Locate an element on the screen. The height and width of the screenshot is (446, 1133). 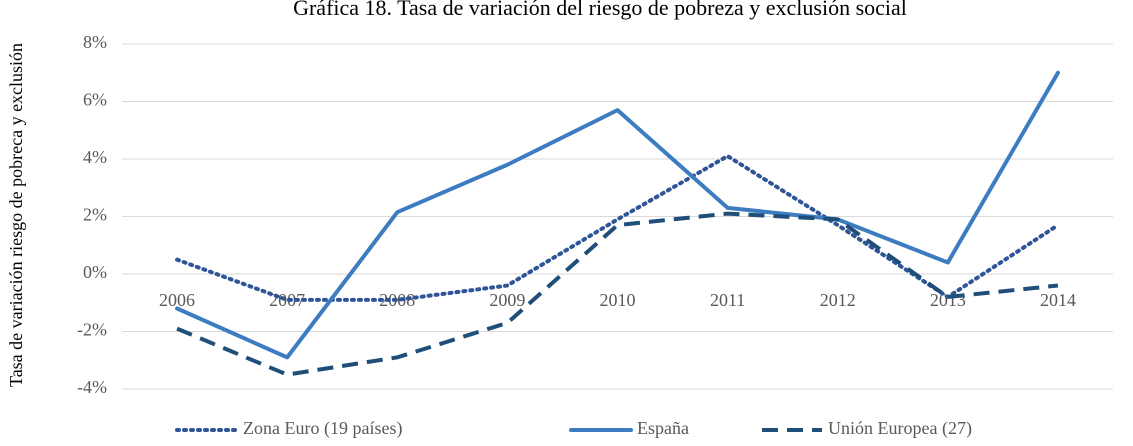
x-tick-label: 2014 is located at coordinates (1058, 300).